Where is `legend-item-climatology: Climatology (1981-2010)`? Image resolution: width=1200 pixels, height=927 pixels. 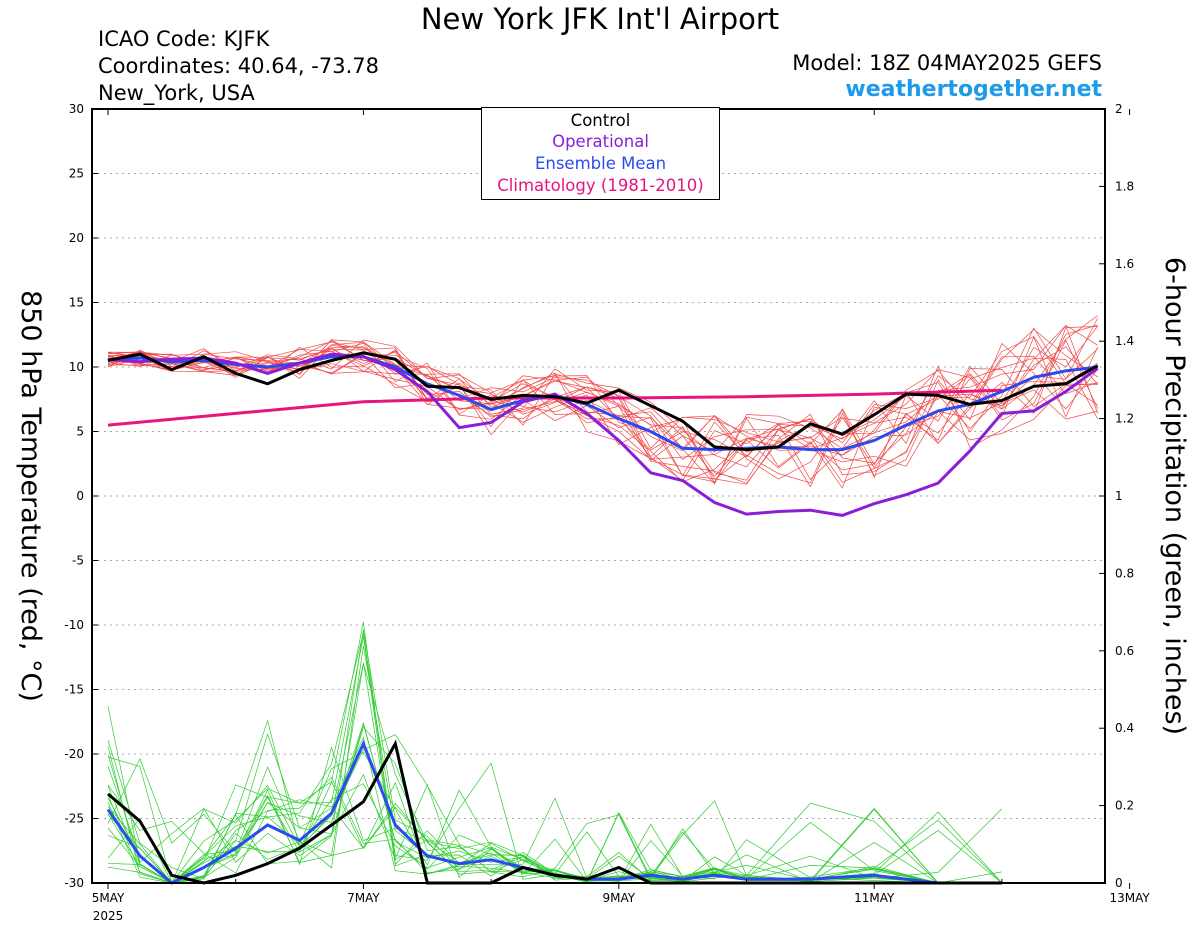 legend-item-climatology: Climatology (1981-2010) is located at coordinates (600, 185).